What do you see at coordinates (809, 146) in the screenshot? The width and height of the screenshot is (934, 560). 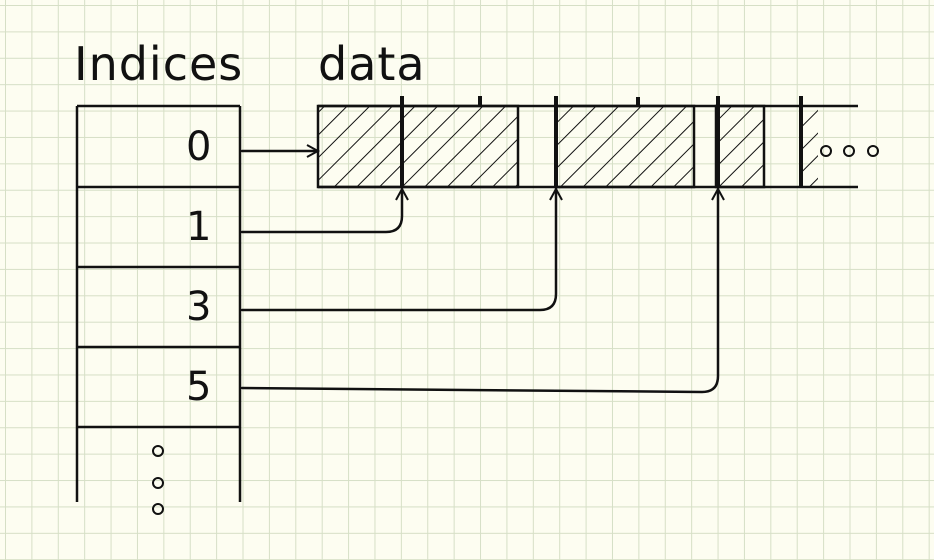 I see `data-segment-partial` at bounding box center [809, 146].